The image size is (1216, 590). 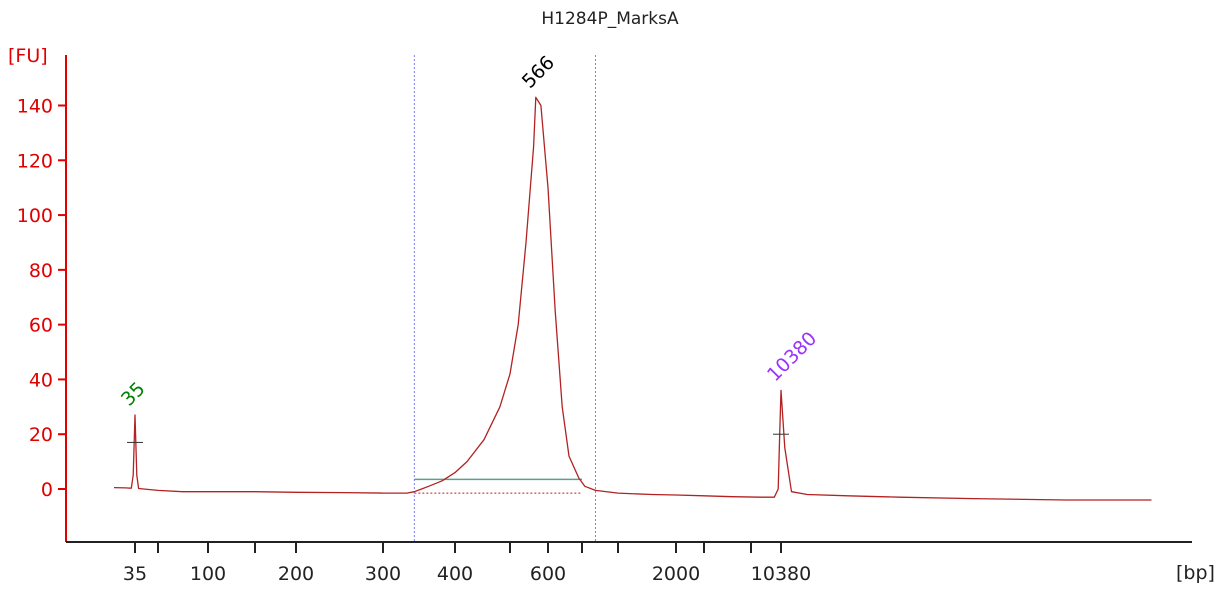 I want to click on y-tick-label: 0, so click(x=47, y=490).